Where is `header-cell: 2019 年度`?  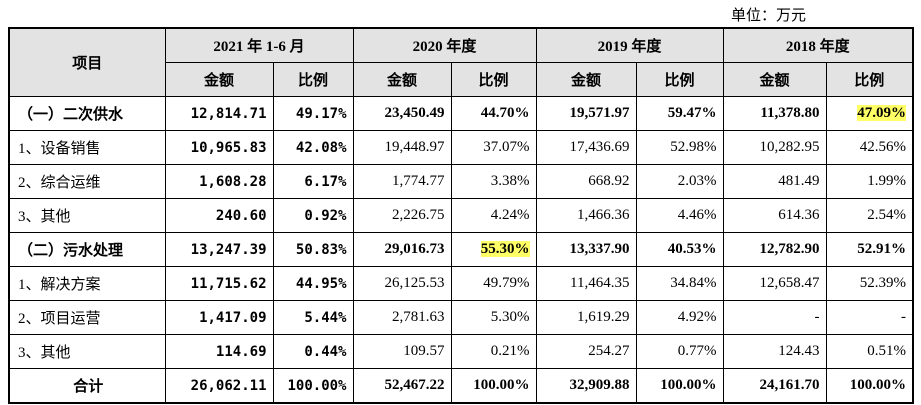
header-cell: 2019 年度 is located at coordinates (629, 45).